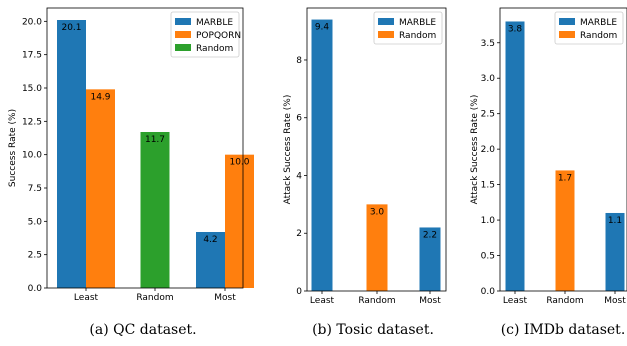  Describe the element at coordinates (299, 61) in the screenshot. I see `y-tick-label: 8` at that location.